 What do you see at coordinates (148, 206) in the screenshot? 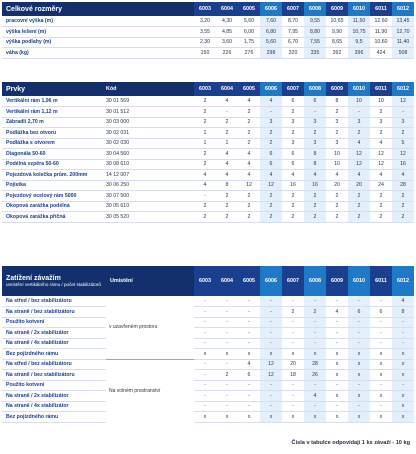
I see `part-code: 30 05 610` at bounding box center [148, 206].